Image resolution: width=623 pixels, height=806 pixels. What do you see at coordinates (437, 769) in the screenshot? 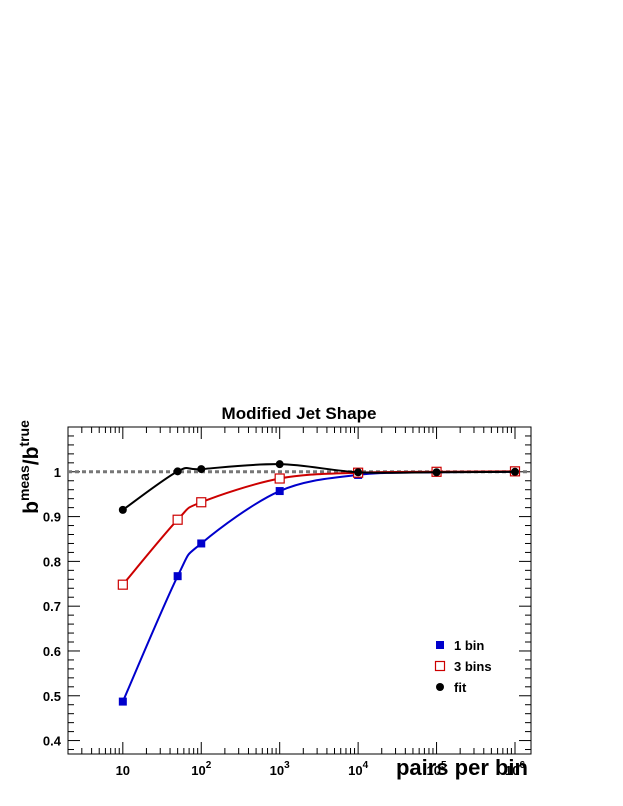
I see `x-tick-label: 10⁵` at bounding box center [437, 769].